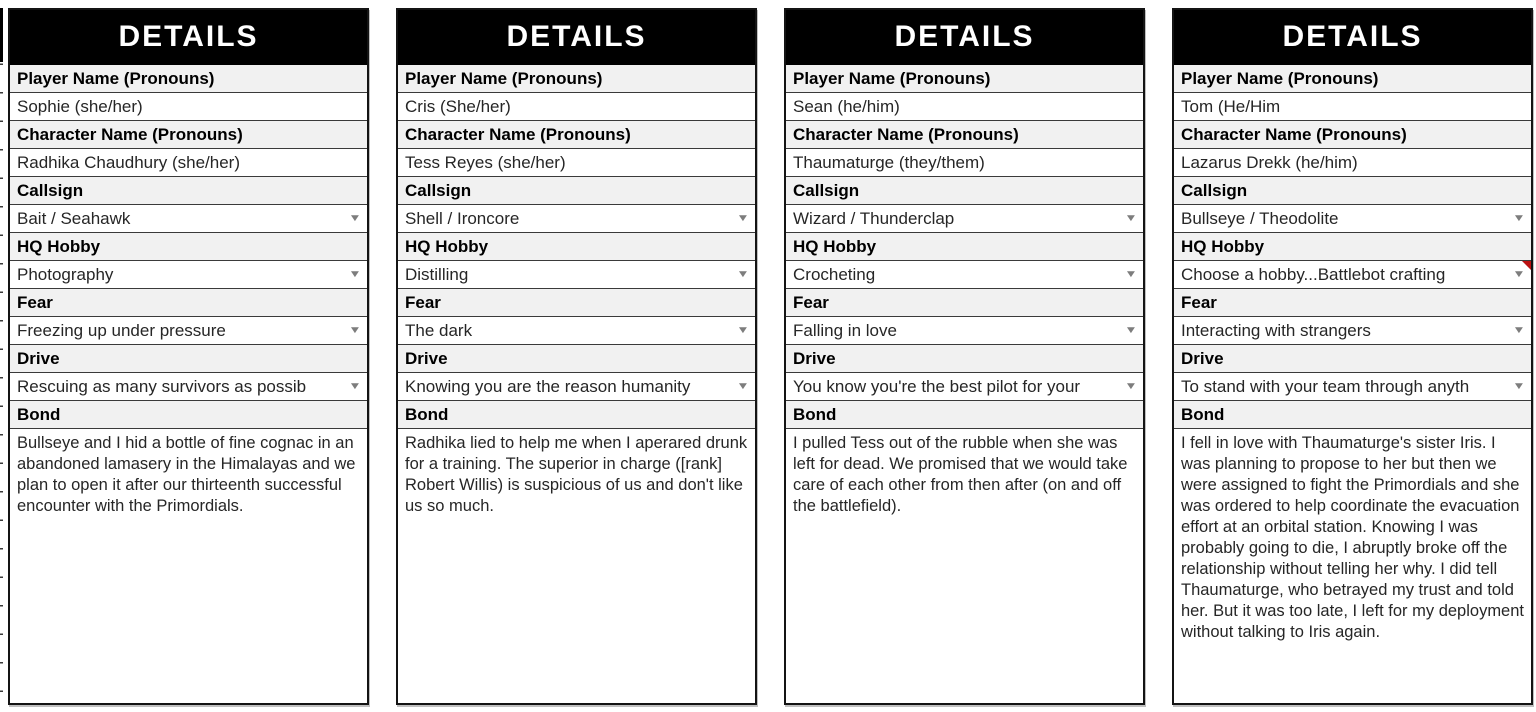 This screenshot has height=712, width=1536. Describe the element at coordinates (188, 219) in the screenshot. I see `callsign-dropdown: Bait / Seahawk ▼` at that location.